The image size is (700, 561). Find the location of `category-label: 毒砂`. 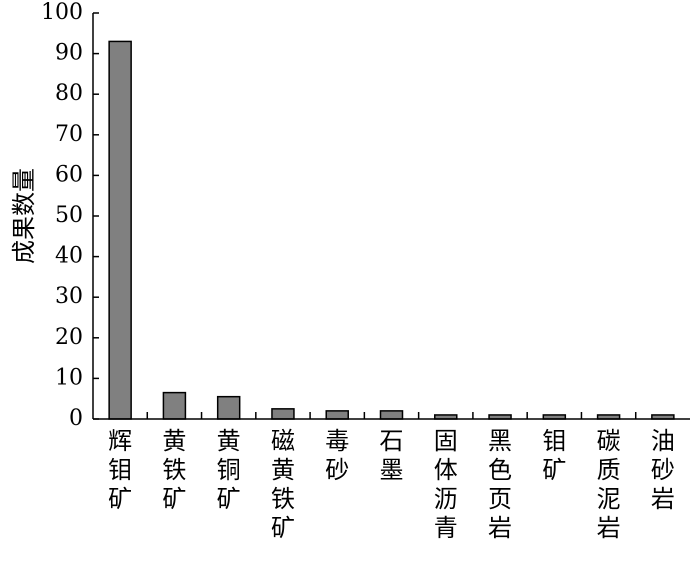

category-label: 毒砂 is located at coordinates (337, 455).